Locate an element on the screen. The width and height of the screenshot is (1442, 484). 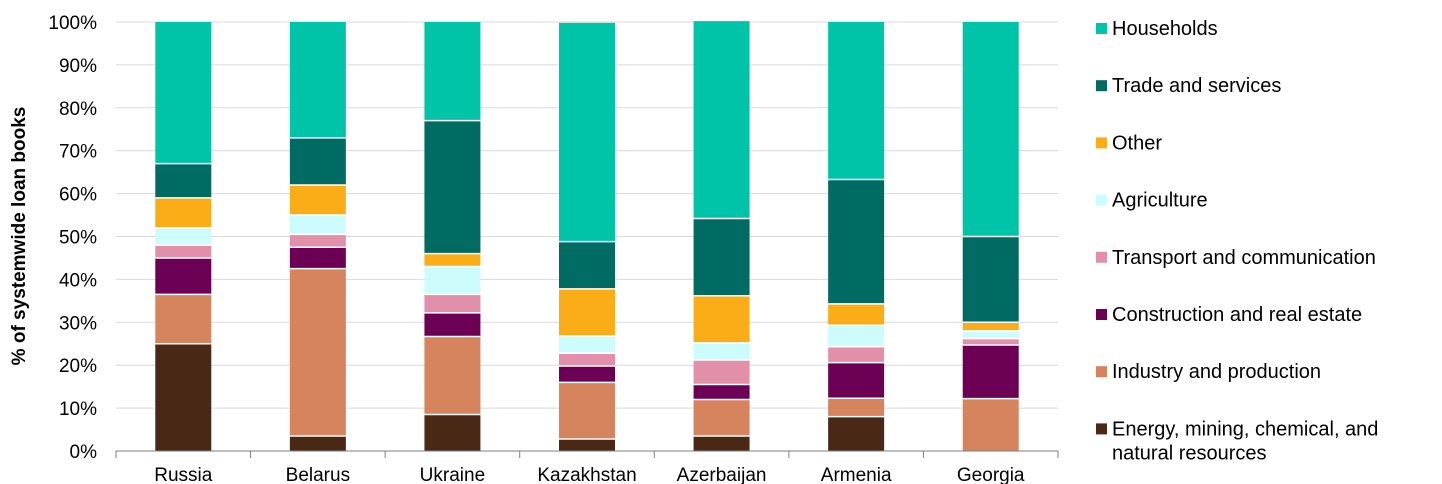
bar-stack-russia is located at coordinates (183, 236).